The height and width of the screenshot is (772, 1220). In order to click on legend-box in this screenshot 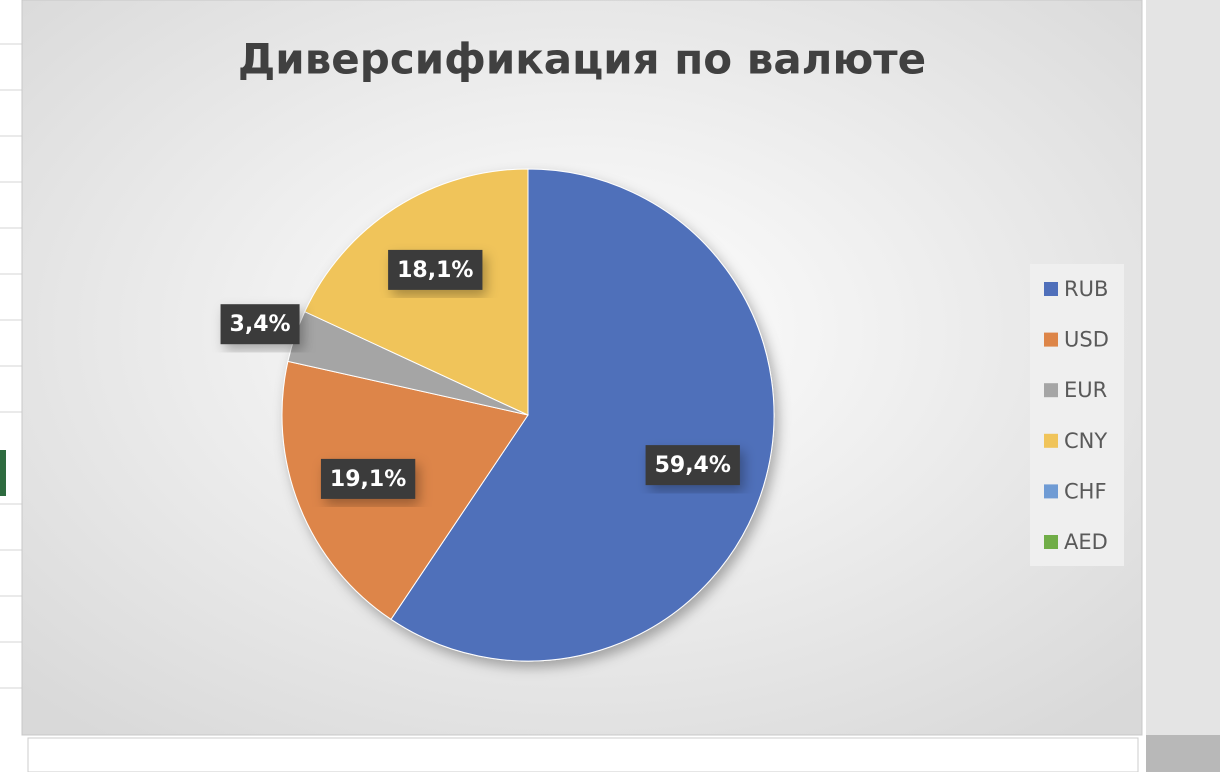, I will do `click(1077, 415)`.